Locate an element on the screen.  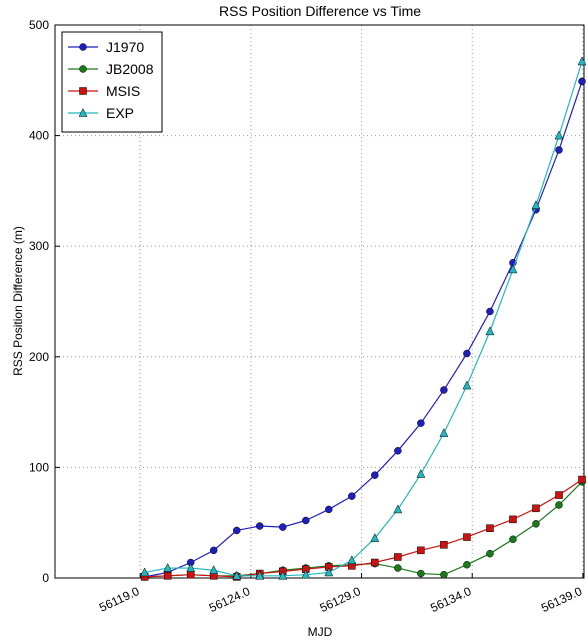
legend-label: EXP is located at coordinates (120, 113).